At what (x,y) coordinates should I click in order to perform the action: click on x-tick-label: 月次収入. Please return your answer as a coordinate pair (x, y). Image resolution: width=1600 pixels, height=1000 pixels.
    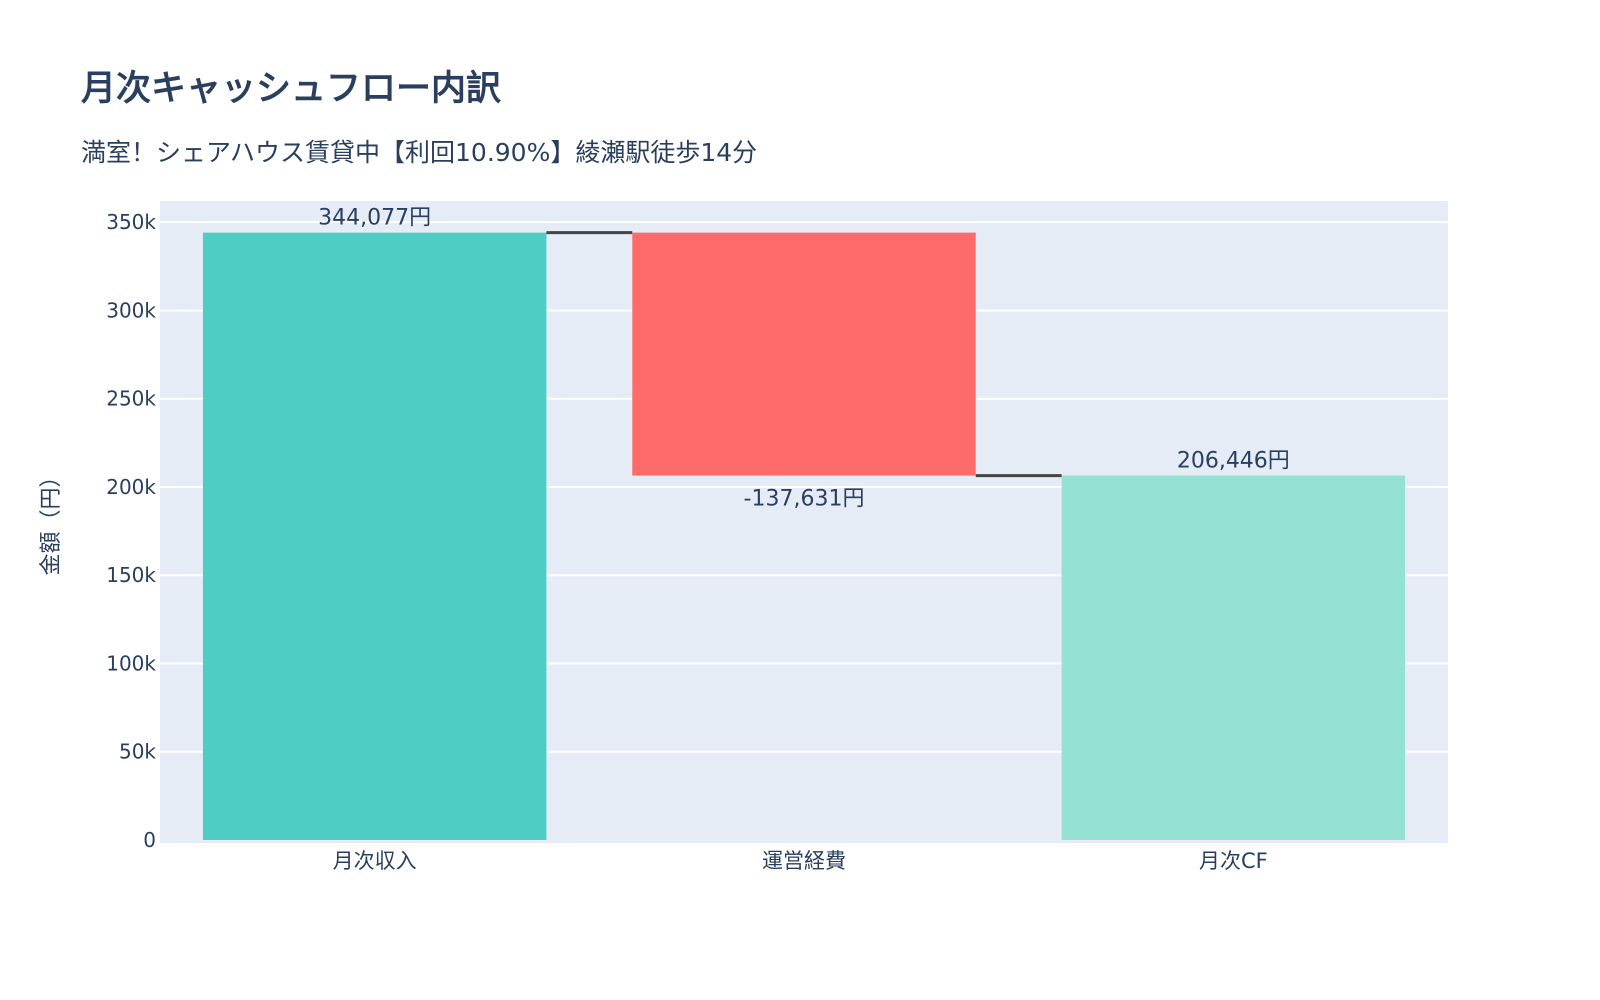
    Looking at the image, I should click on (375, 861).